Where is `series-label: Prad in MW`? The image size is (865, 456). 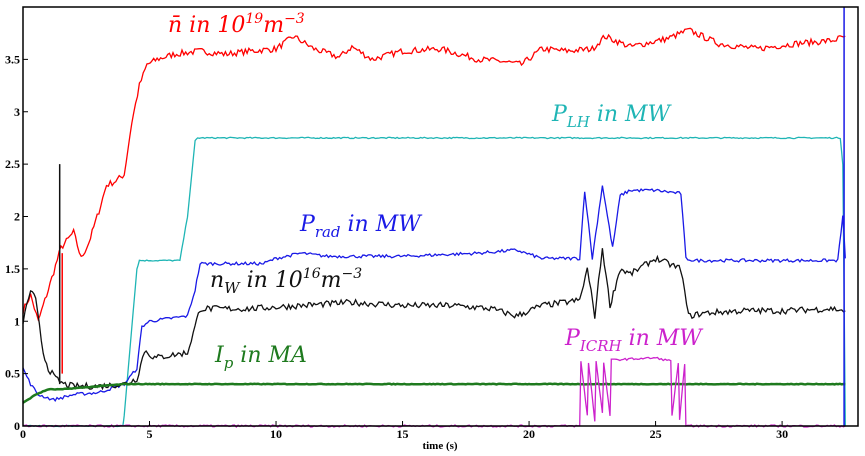
series-label: Prad in MW is located at coordinates (361, 226).